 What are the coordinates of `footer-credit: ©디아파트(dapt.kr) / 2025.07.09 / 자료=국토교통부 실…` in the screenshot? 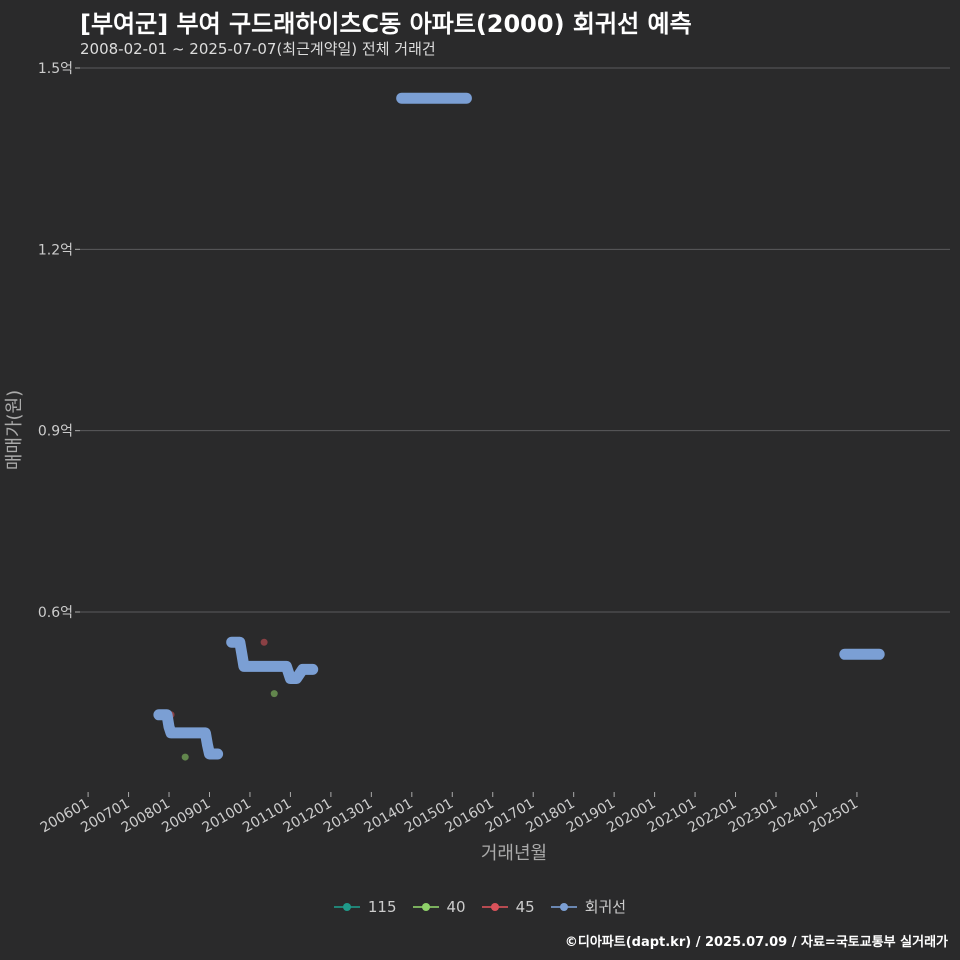 It's located at (756, 942).